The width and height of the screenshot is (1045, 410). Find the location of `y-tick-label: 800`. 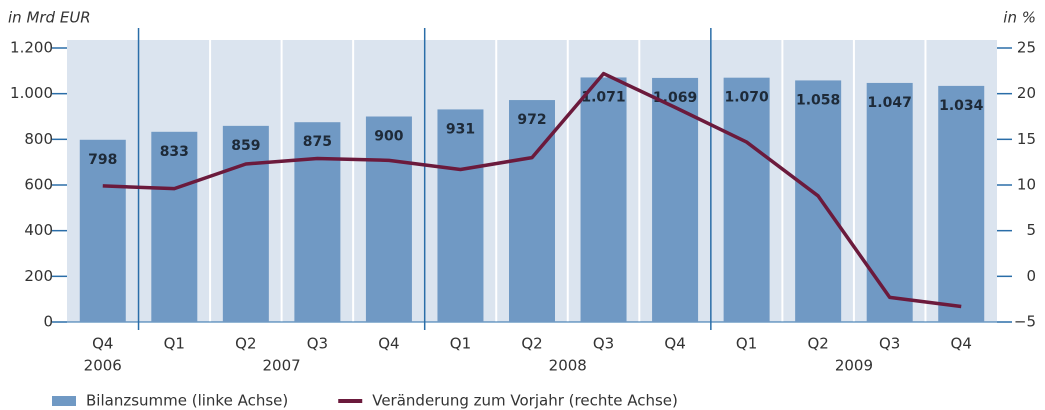

y-tick-label: 800 is located at coordinates (38, 139).